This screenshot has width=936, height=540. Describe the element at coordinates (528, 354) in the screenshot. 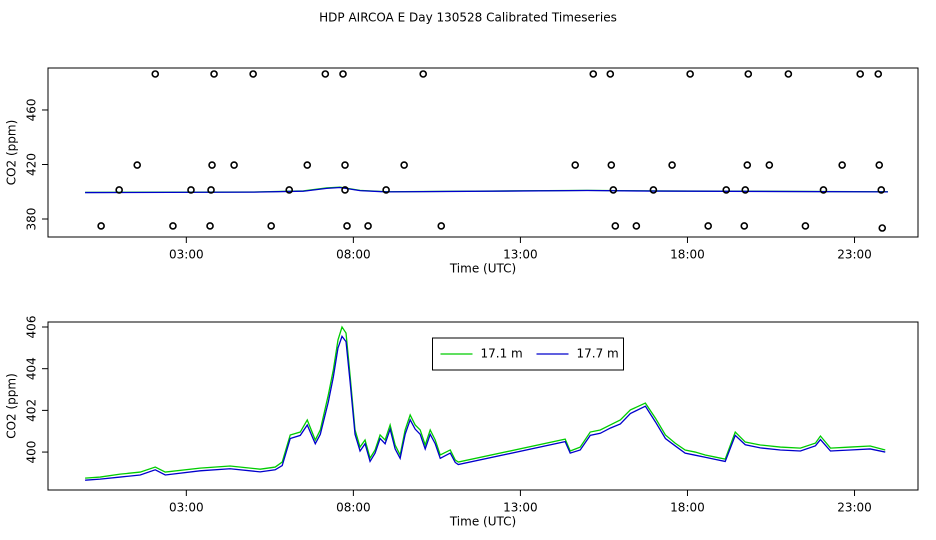

I see `legend: 17.1 m 17.7 m` at that location.